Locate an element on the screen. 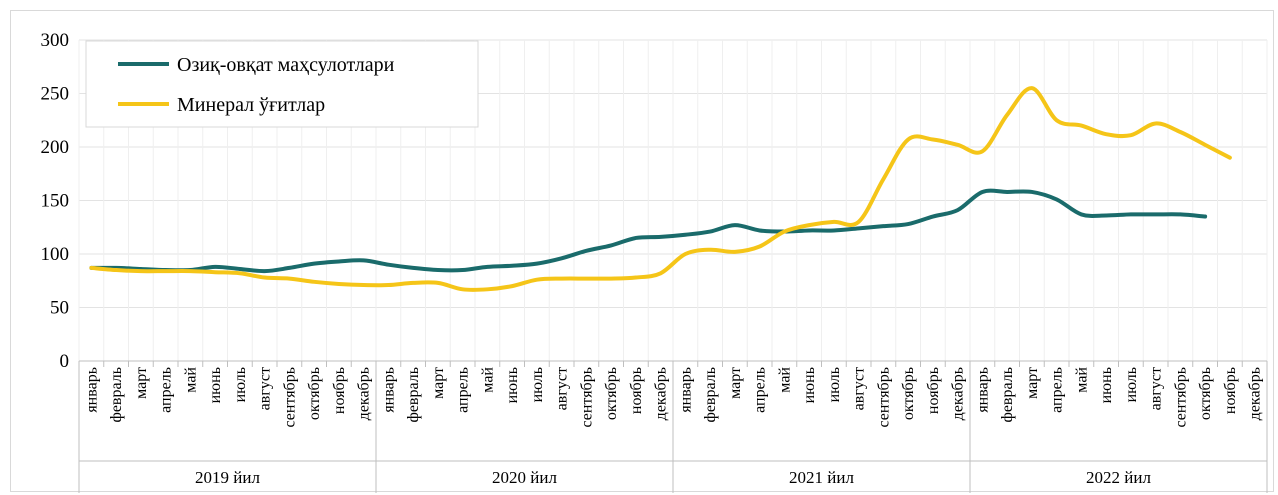 This screenshot has height=495, width=1278. y-tick-label: 200 is located at coordinates (55, 147).